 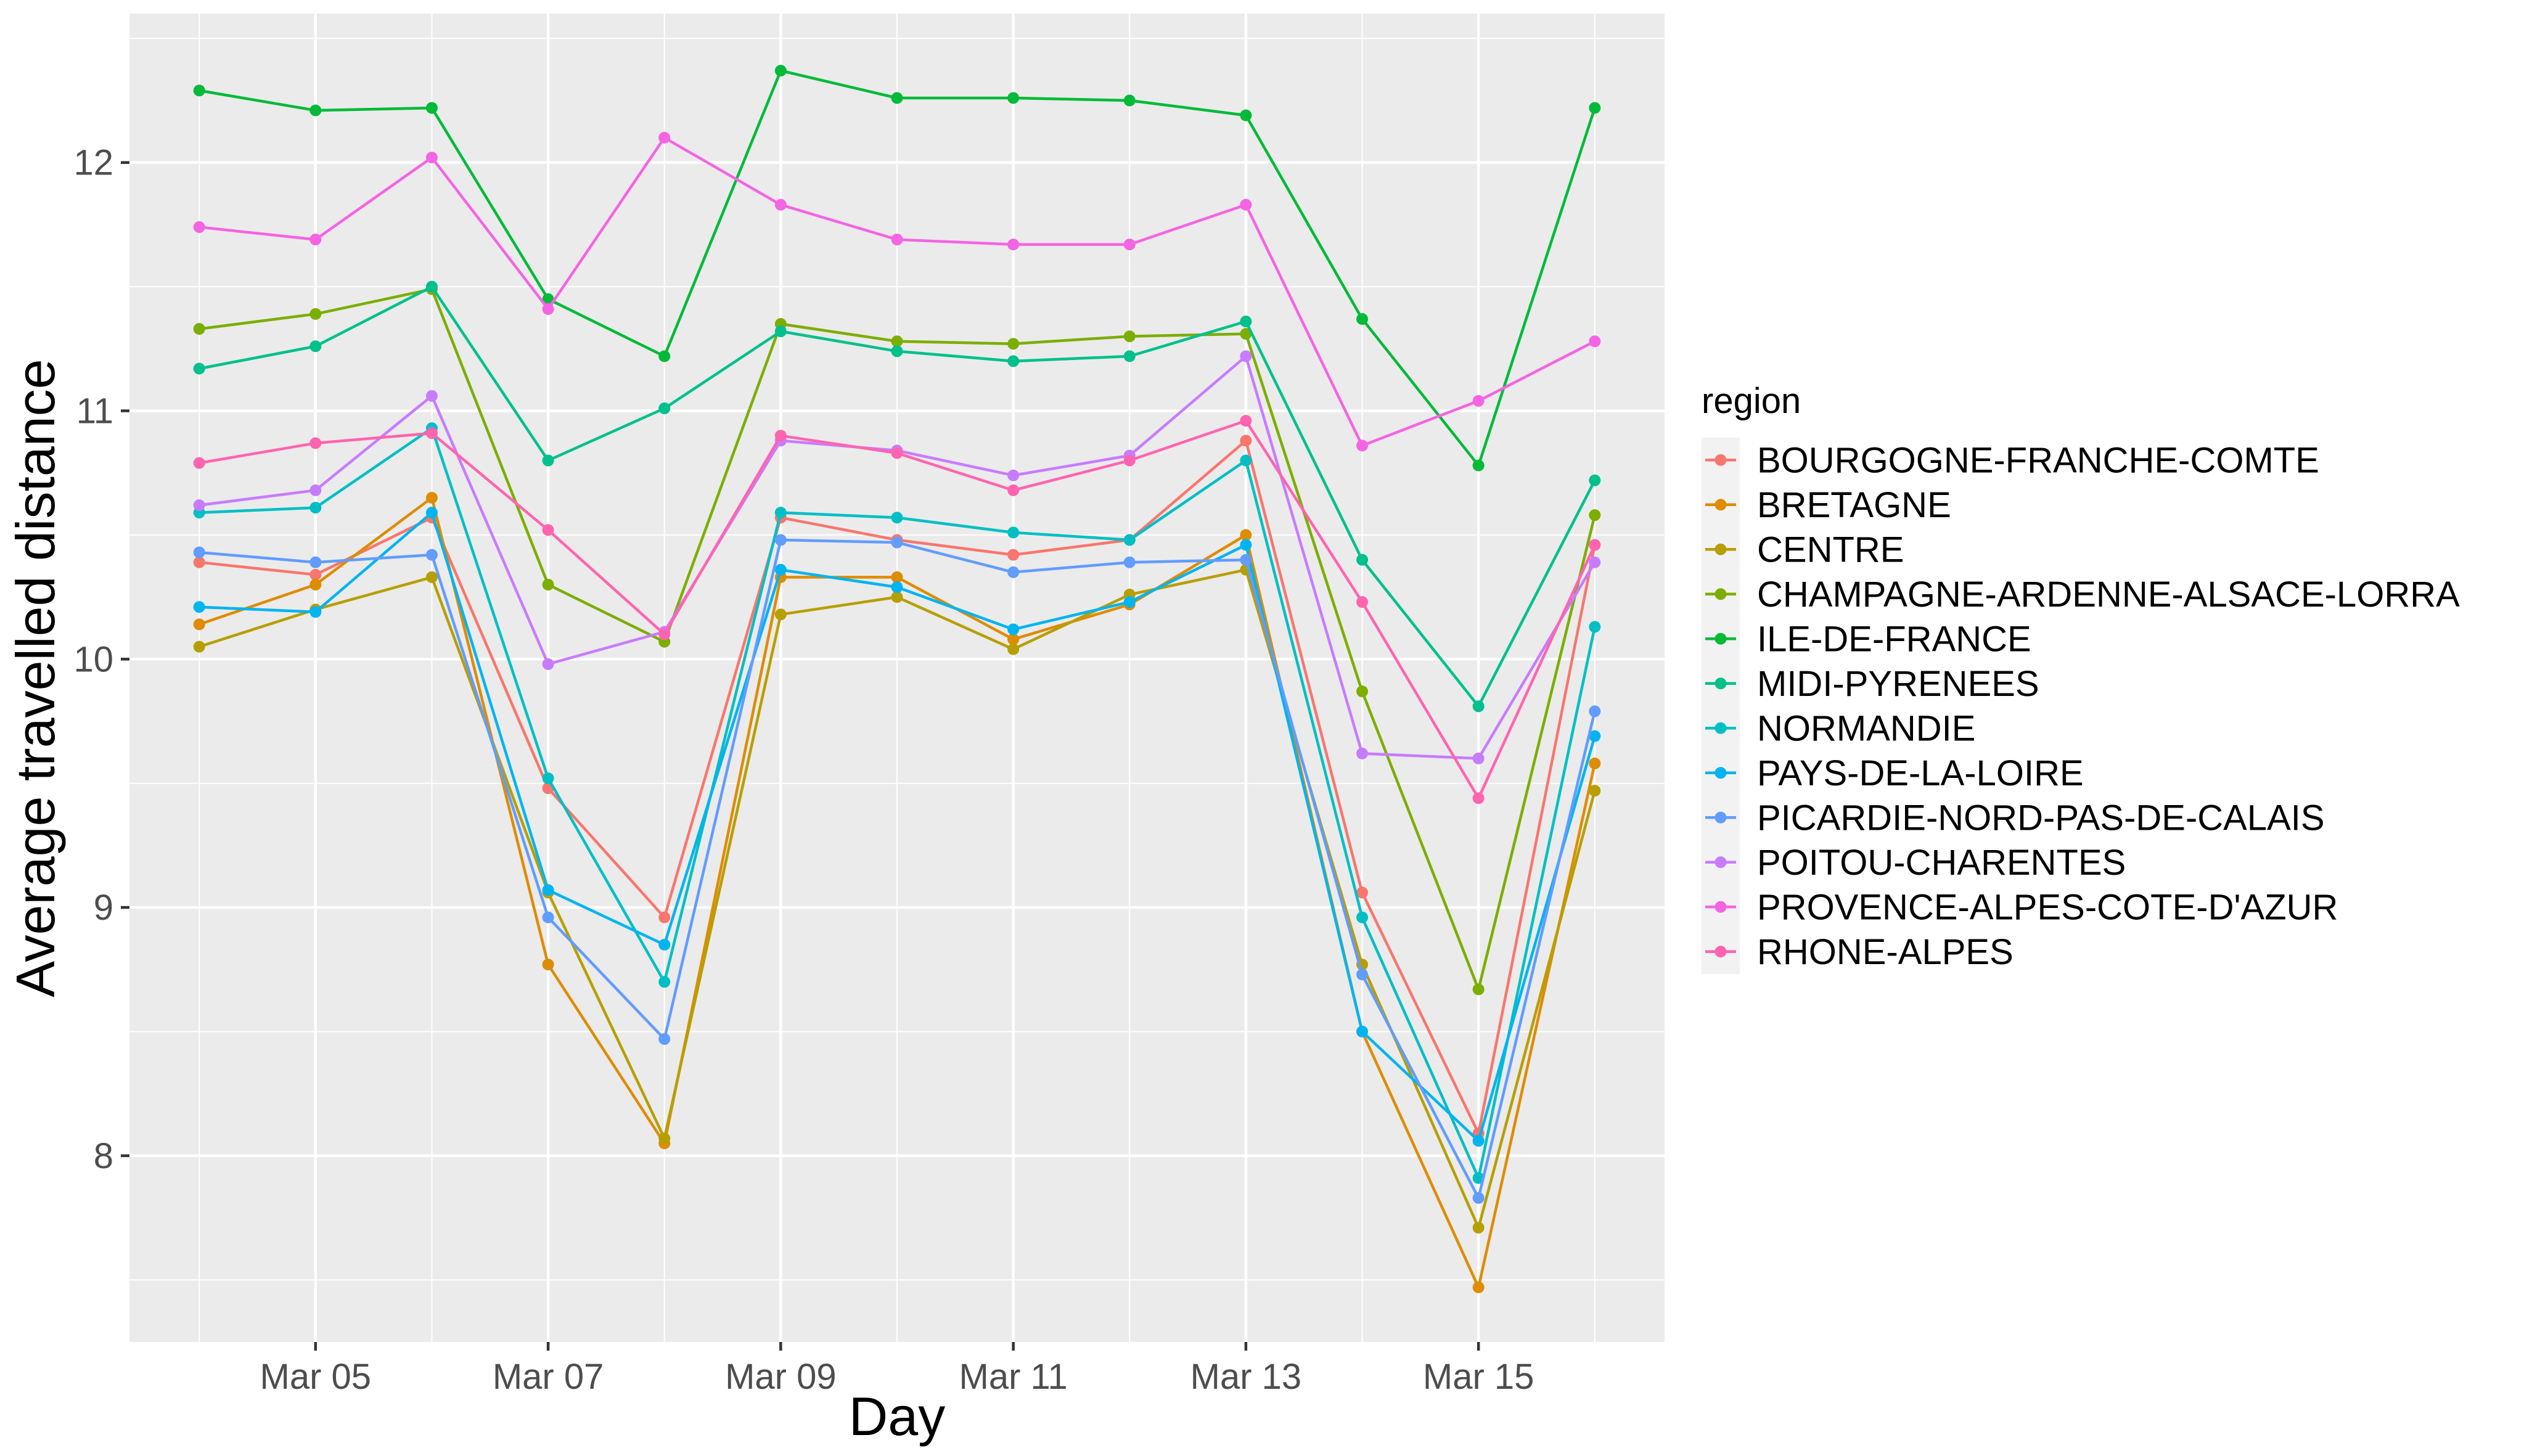 What do you see at coordinates (94, 411) in the screenshot?
I see `y-tick-label: 11` at bounding box center [94, 411].